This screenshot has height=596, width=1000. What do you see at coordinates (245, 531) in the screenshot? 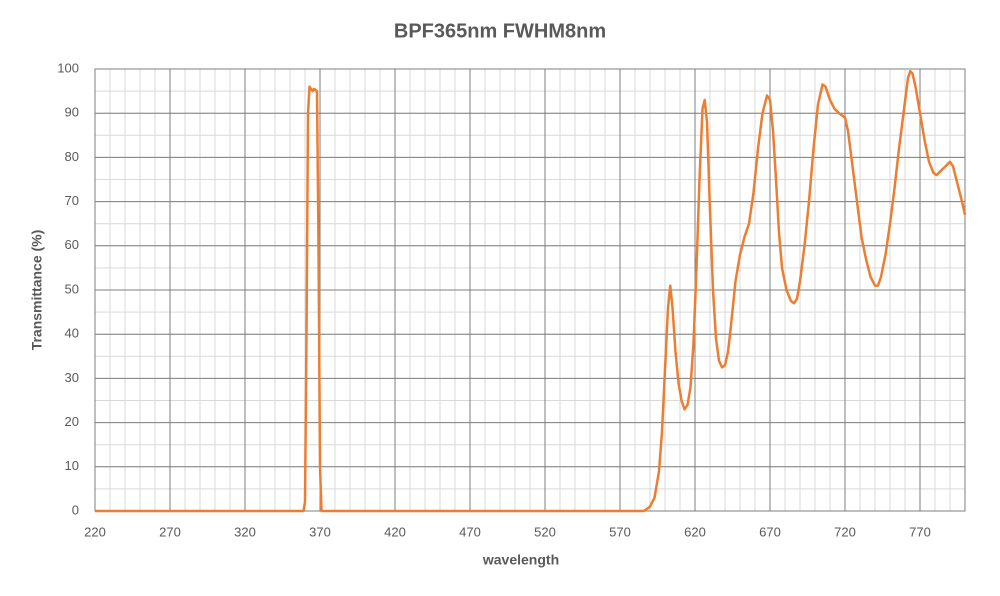
I see `x-tick-label: 320` at bounding box center [245, 531].